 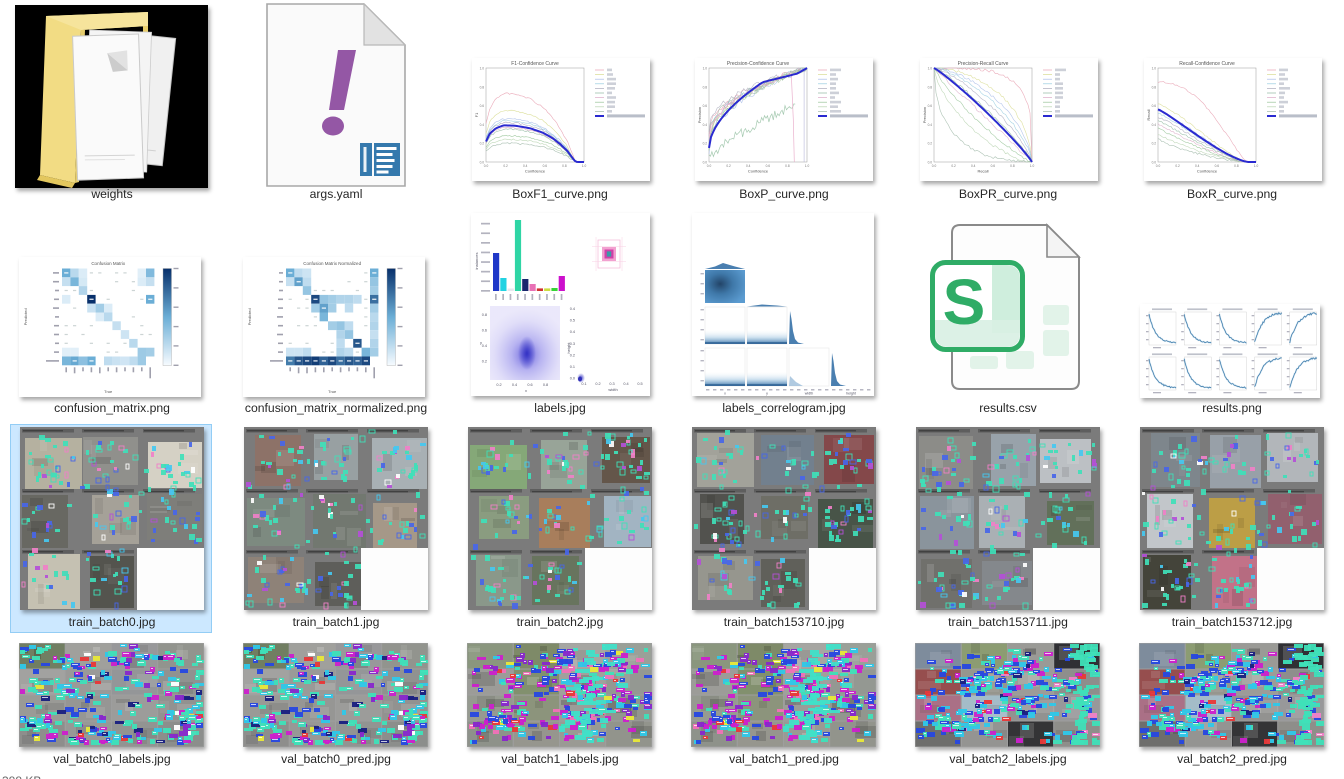 I want to click on svg-text: F1-Confidence Curve, so click(x=535, y=64).